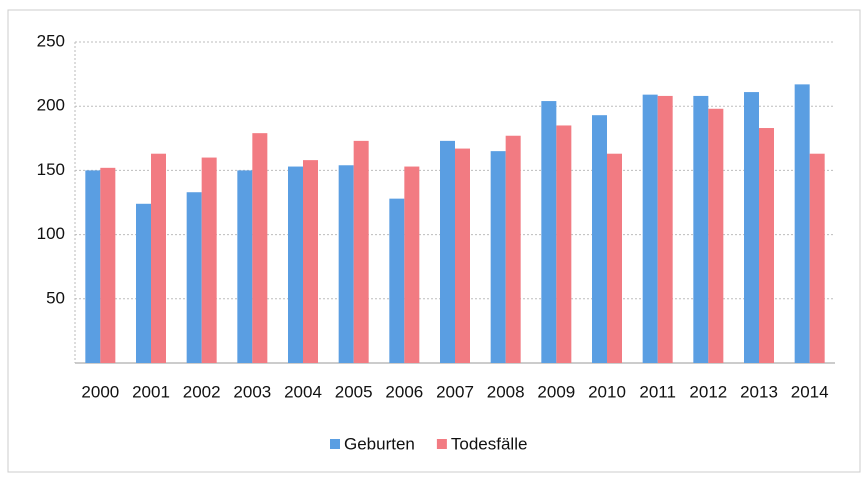 Image resolution: width=865 pixels, height=477 pixels. Describe the element at coordinates (51, 40) in the screenshot. I see `y-tick-label: 250` at that location.